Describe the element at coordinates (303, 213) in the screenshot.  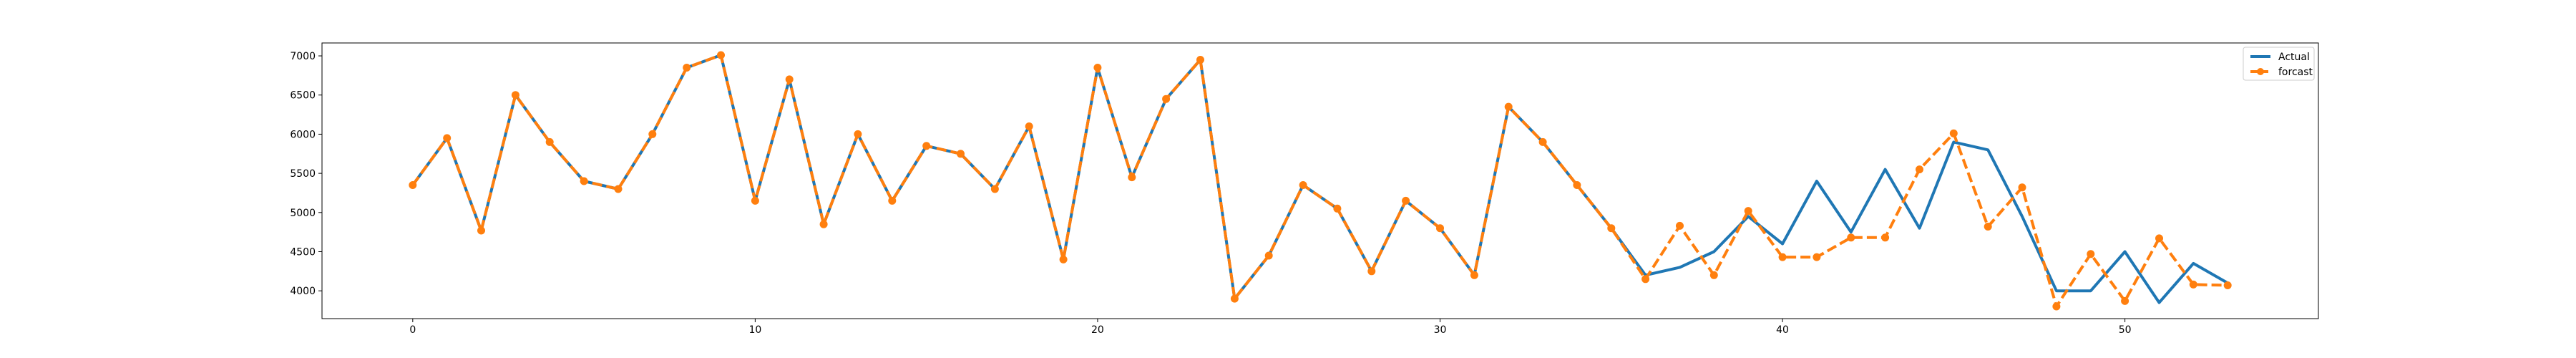
I see `y-tick-label: 5000` at that location.